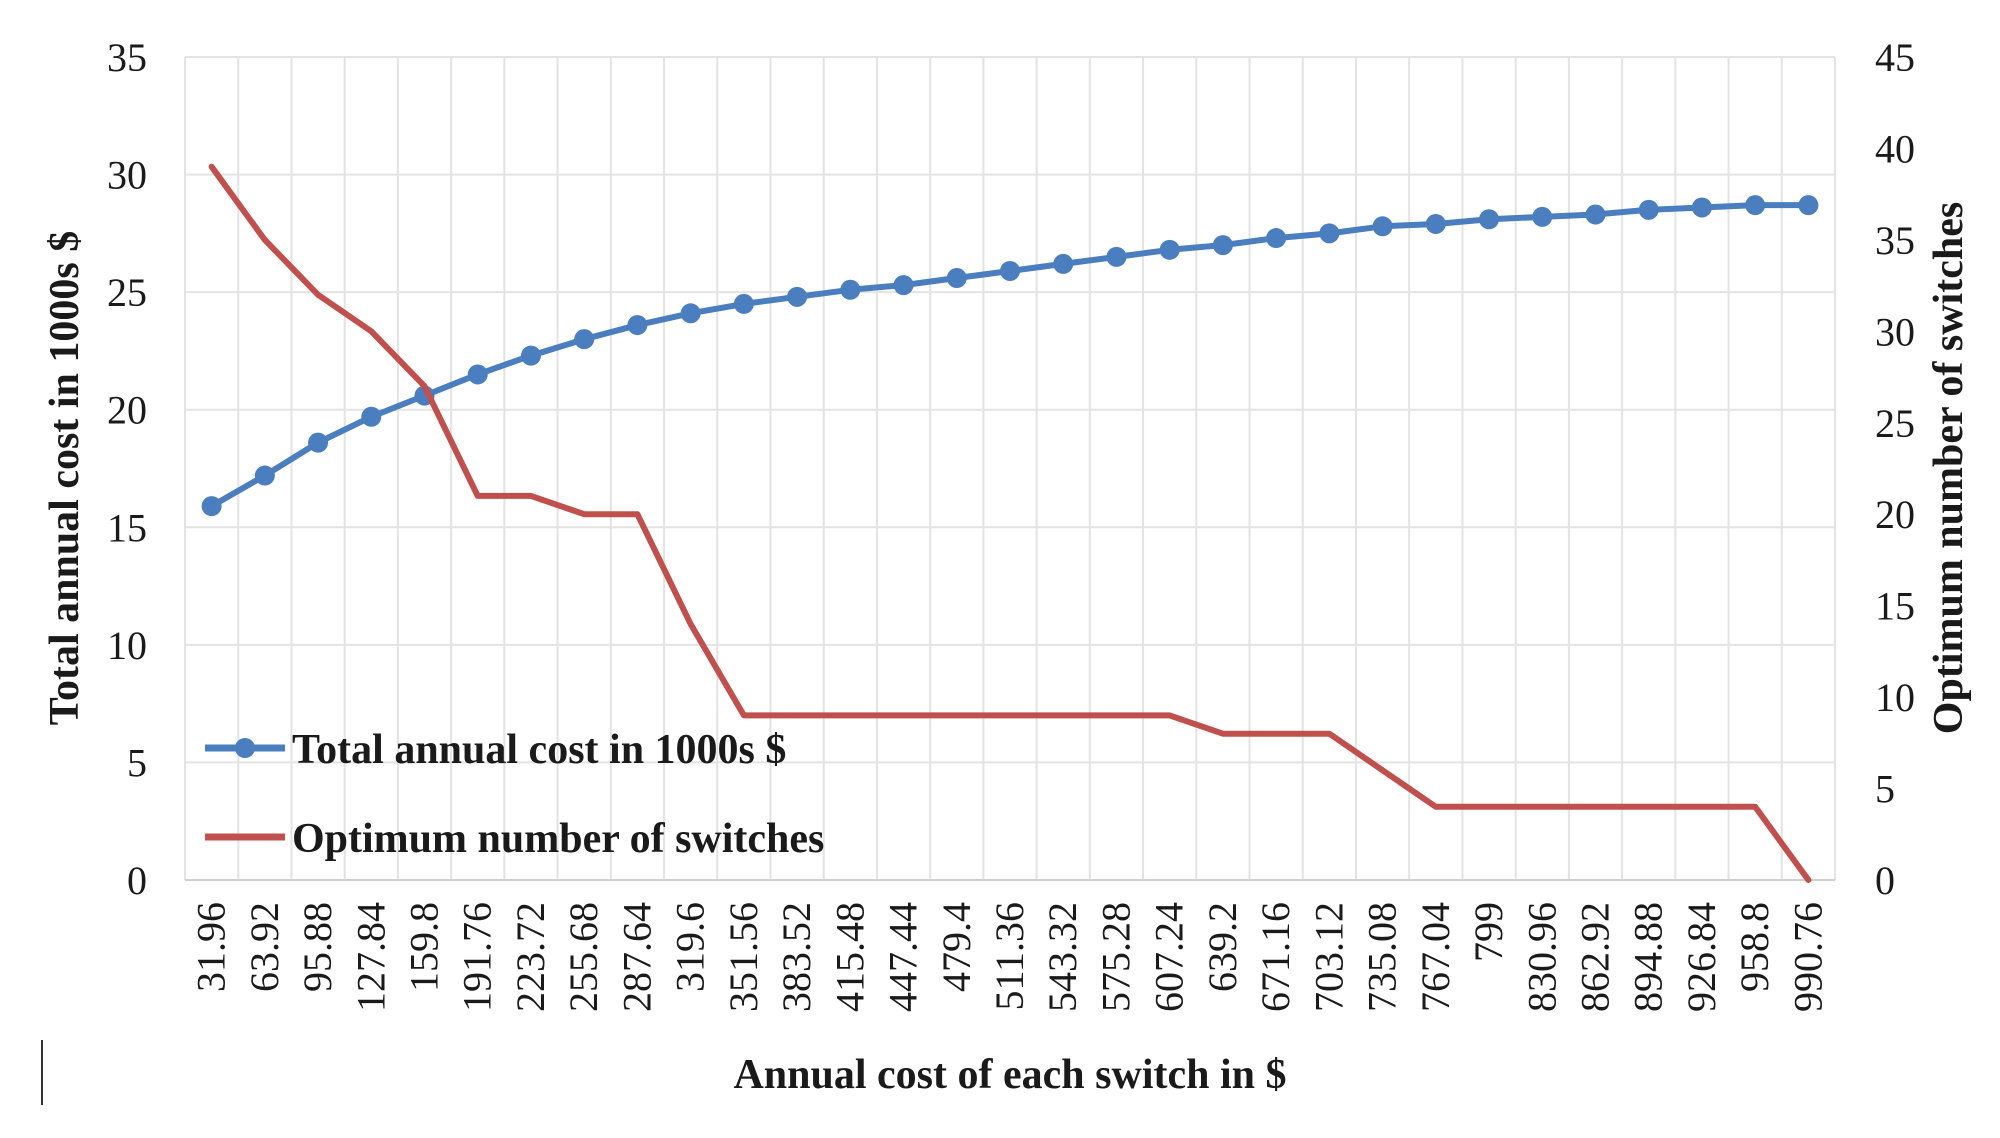 This screenshot has height=1138, width=2000. Describe the element at coordinates (65, 478) in the screenshot. I see `y-axis-left-title: Total annual cost in 1000s $` at that location.